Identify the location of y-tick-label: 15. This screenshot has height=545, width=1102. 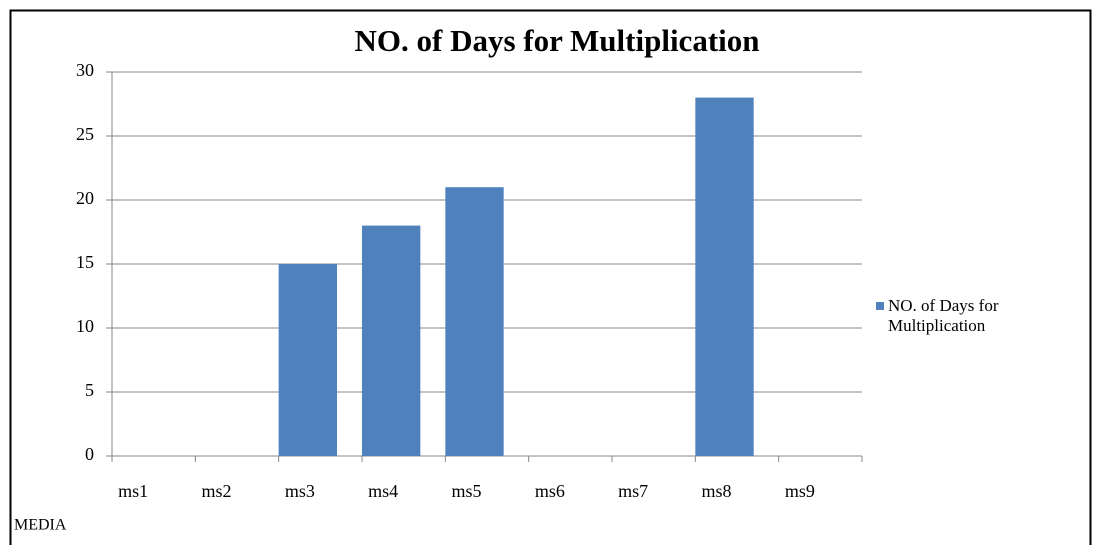
(85, 262).